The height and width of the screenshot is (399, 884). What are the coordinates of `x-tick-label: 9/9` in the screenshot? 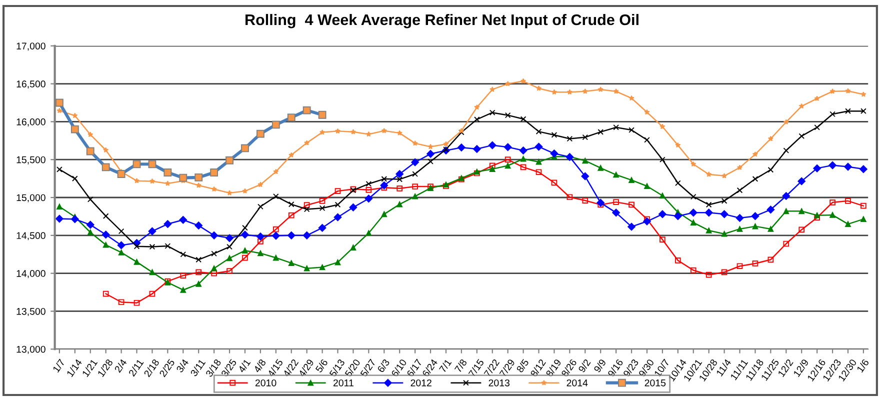 It's located at (599, 365).